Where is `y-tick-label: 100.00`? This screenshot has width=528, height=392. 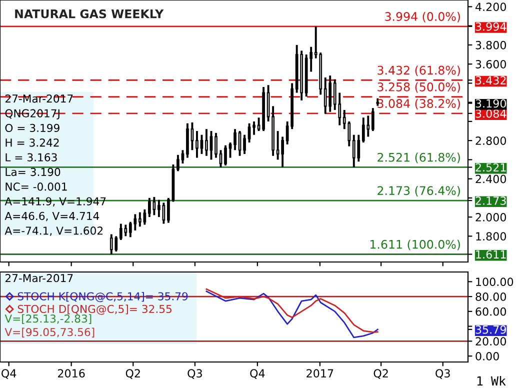 y-tick-label: 100.00 is located at coordinates (495, 282).